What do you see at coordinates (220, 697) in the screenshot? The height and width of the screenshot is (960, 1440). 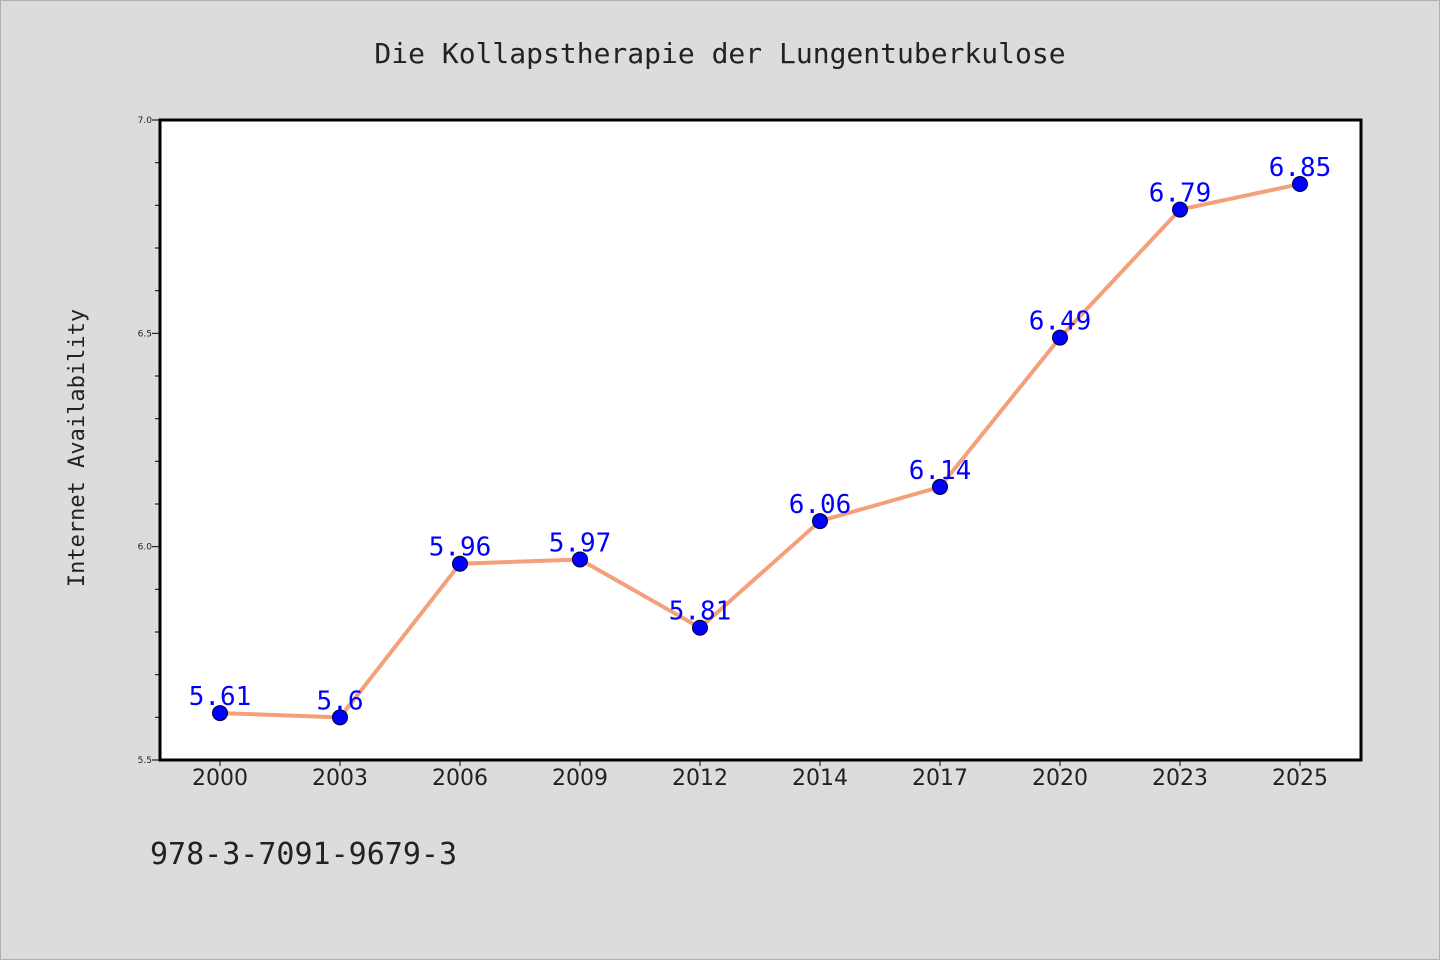 I see `data-label: 5.61` at bounding box center [220, 697].